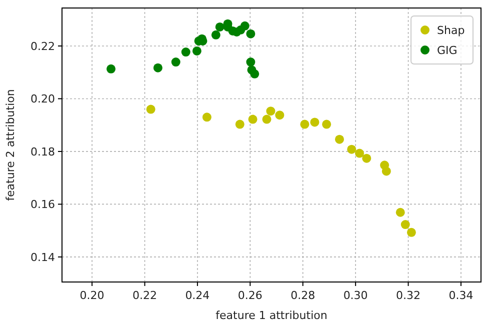  Describe the element at coordinates (451, 30) in the screenshot. I see `legend-label: Shap` at that location.